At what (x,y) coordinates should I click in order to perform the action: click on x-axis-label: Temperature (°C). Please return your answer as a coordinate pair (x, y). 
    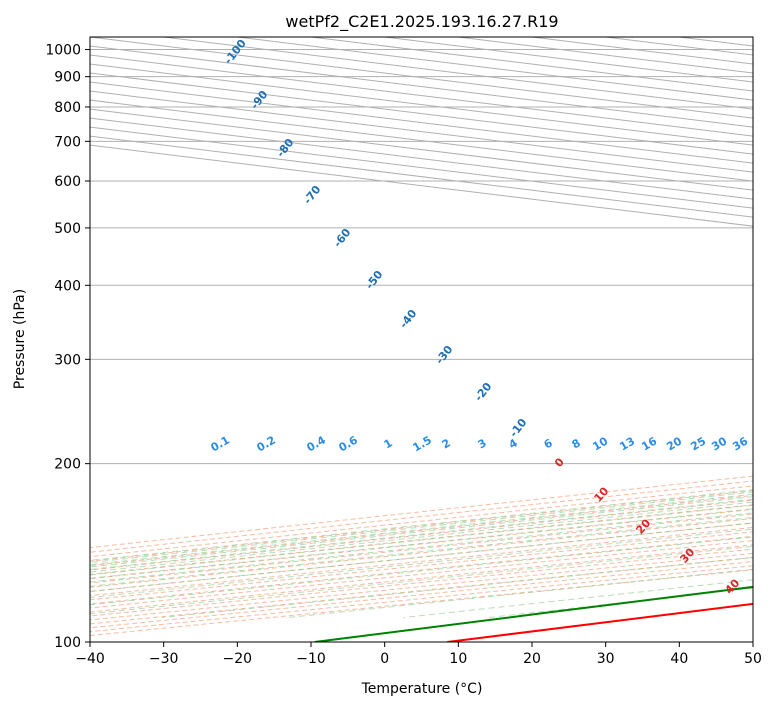
    Looking at the image, I should click on (422, 689).